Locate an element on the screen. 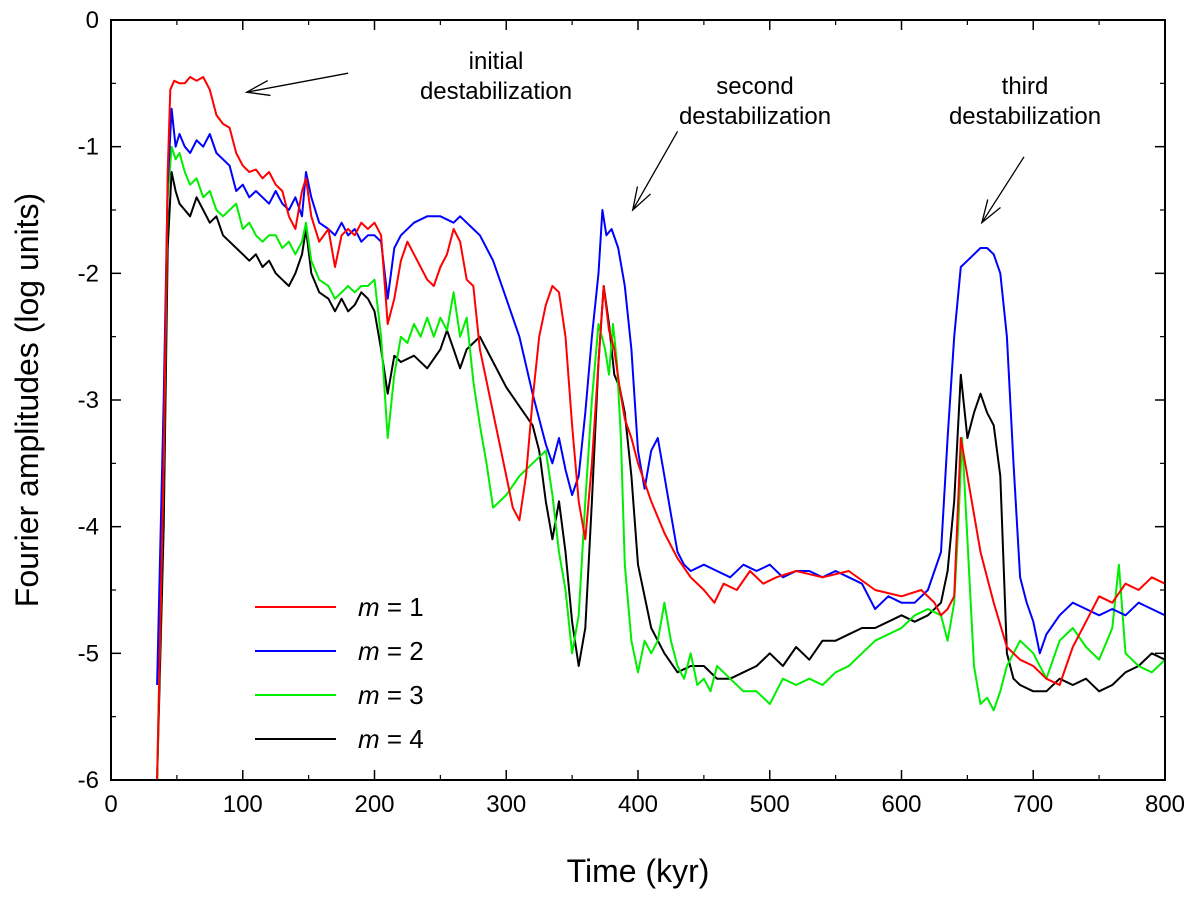  annotation-text: initial destabilization is located at coordinates (496, 76).